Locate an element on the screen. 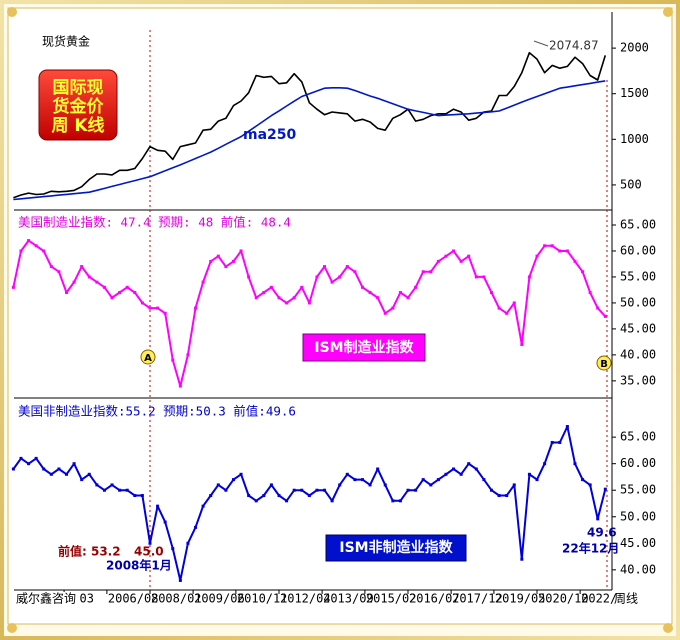  x-tick-label: 2016/07 is located at coordinates (434, 599).